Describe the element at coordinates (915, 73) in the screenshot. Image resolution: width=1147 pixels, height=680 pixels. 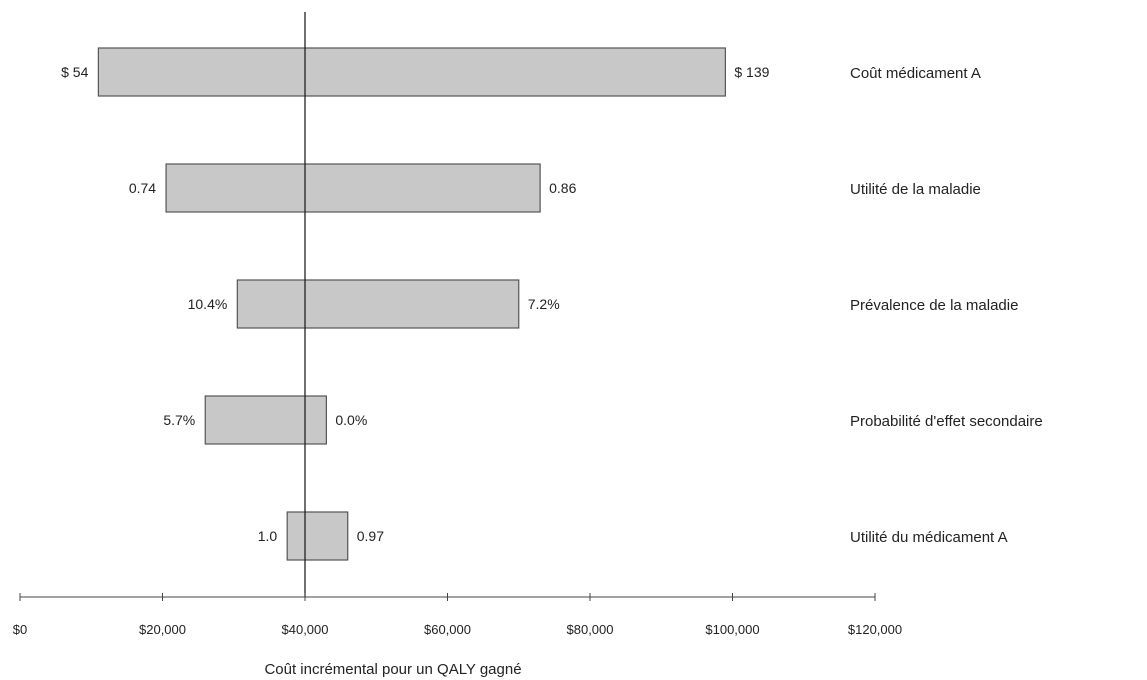
I see `category-label: Coût médicament A` at that location.